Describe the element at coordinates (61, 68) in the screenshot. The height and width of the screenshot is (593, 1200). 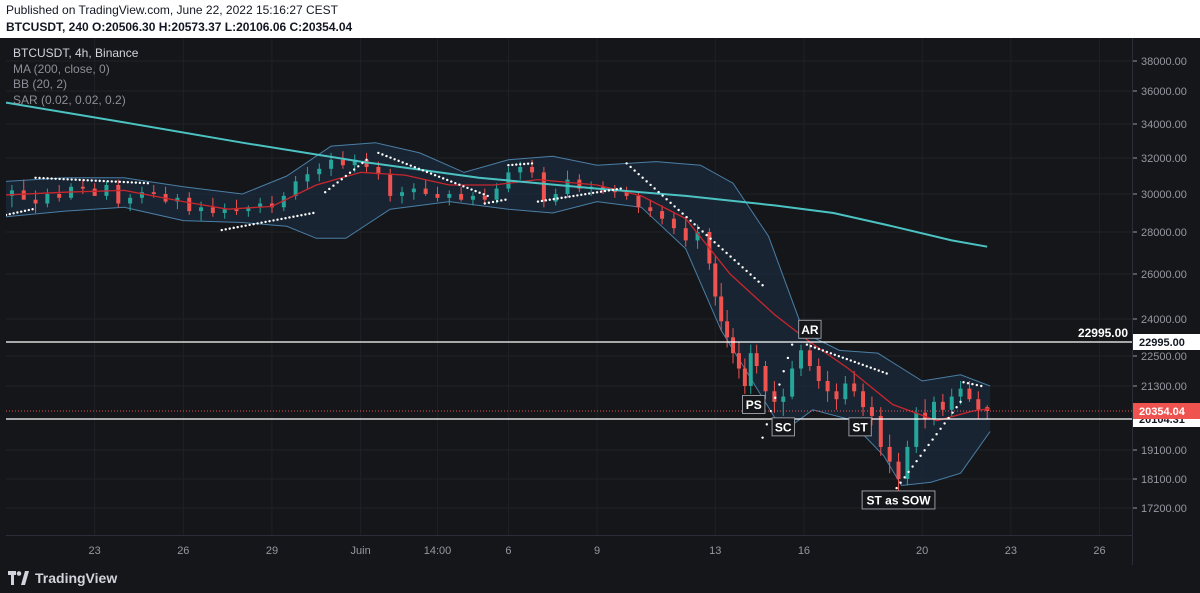
I see `legend-ma: MA (200, close, 0)` at that location.